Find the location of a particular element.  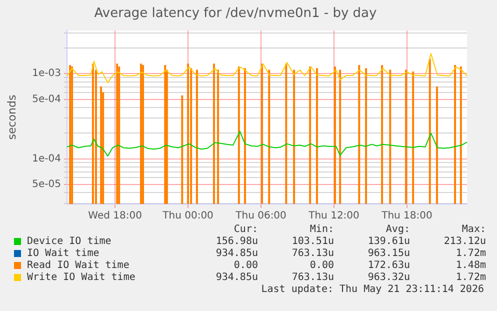

x-tick-label: Wed 18:00 is located at coordinates (115, 216).